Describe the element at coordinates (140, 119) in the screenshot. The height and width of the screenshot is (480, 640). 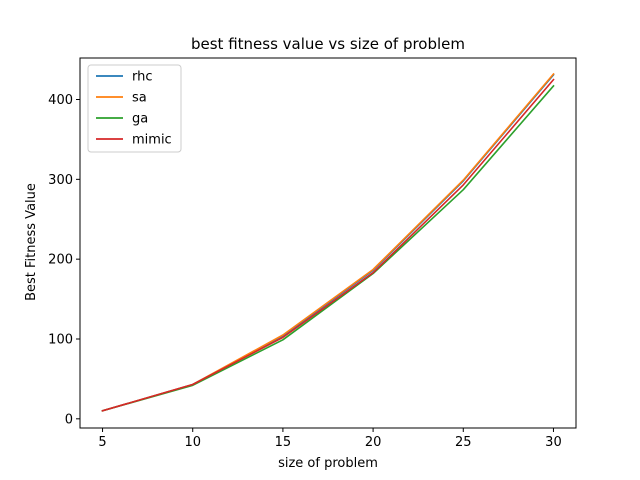
I see `legend-label-ga: ga` at that location.